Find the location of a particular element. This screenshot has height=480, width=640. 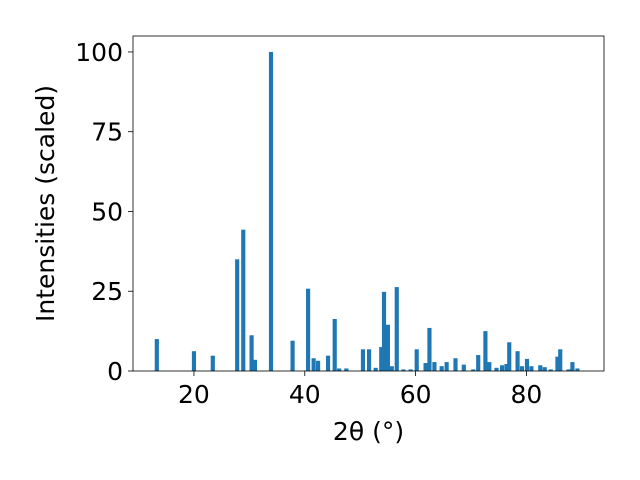

y-tick-label: 25 is located at coordinates (107, 291).